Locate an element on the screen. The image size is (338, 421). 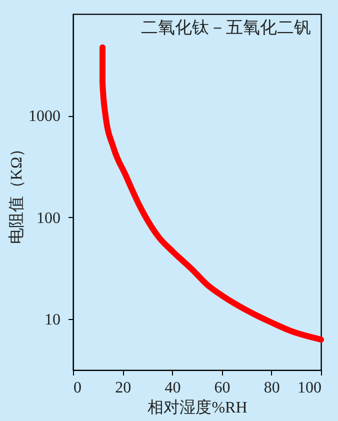
x-tick-label: 20 is located at coordinates (123, 388).